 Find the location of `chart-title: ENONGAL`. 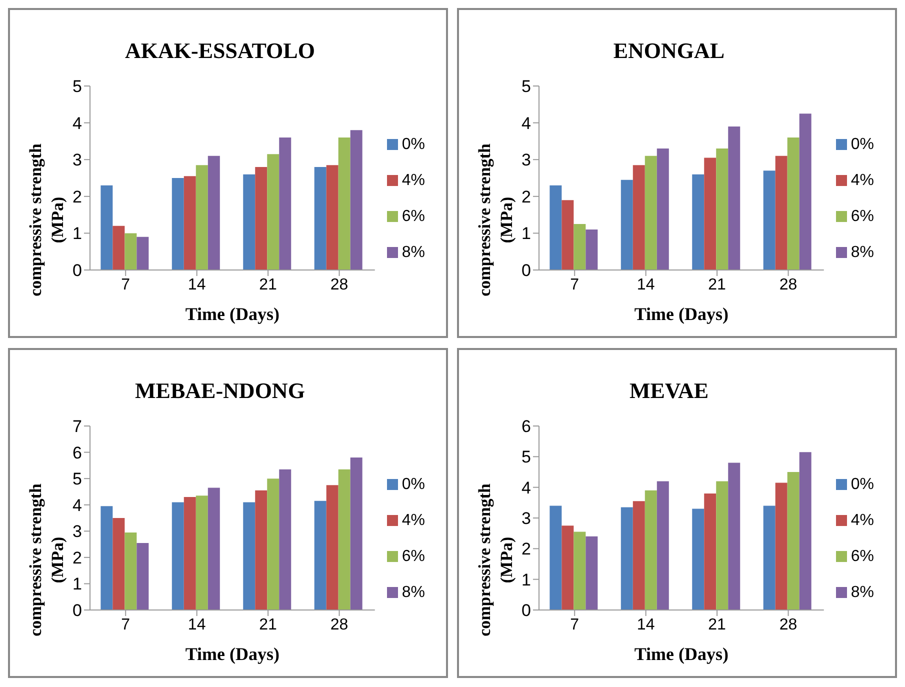

chart-title: ENONGAL is located at coordinates (669, 51).